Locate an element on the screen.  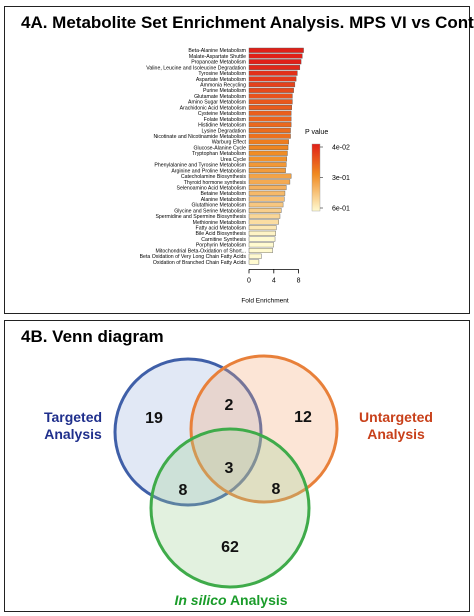
pathway-label: Phenylalanine and Tyrosine Metabolism is located at coordinates (200, 166).